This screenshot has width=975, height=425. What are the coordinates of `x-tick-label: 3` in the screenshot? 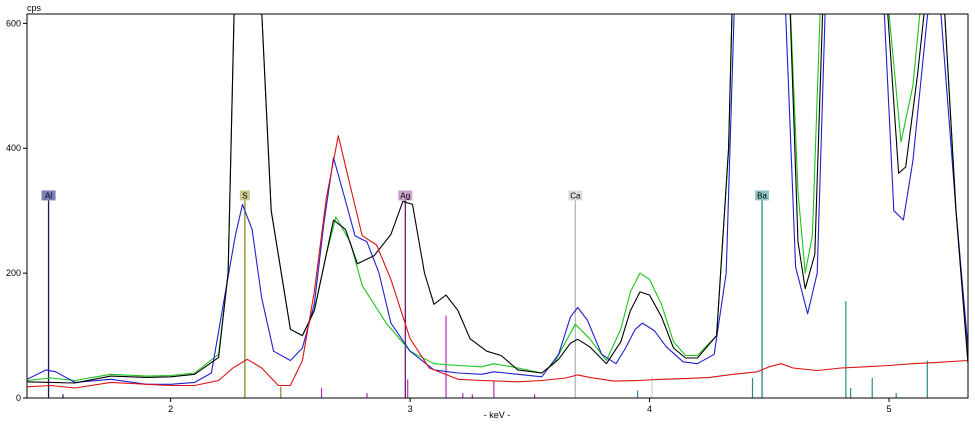 It's located at (410, 409).